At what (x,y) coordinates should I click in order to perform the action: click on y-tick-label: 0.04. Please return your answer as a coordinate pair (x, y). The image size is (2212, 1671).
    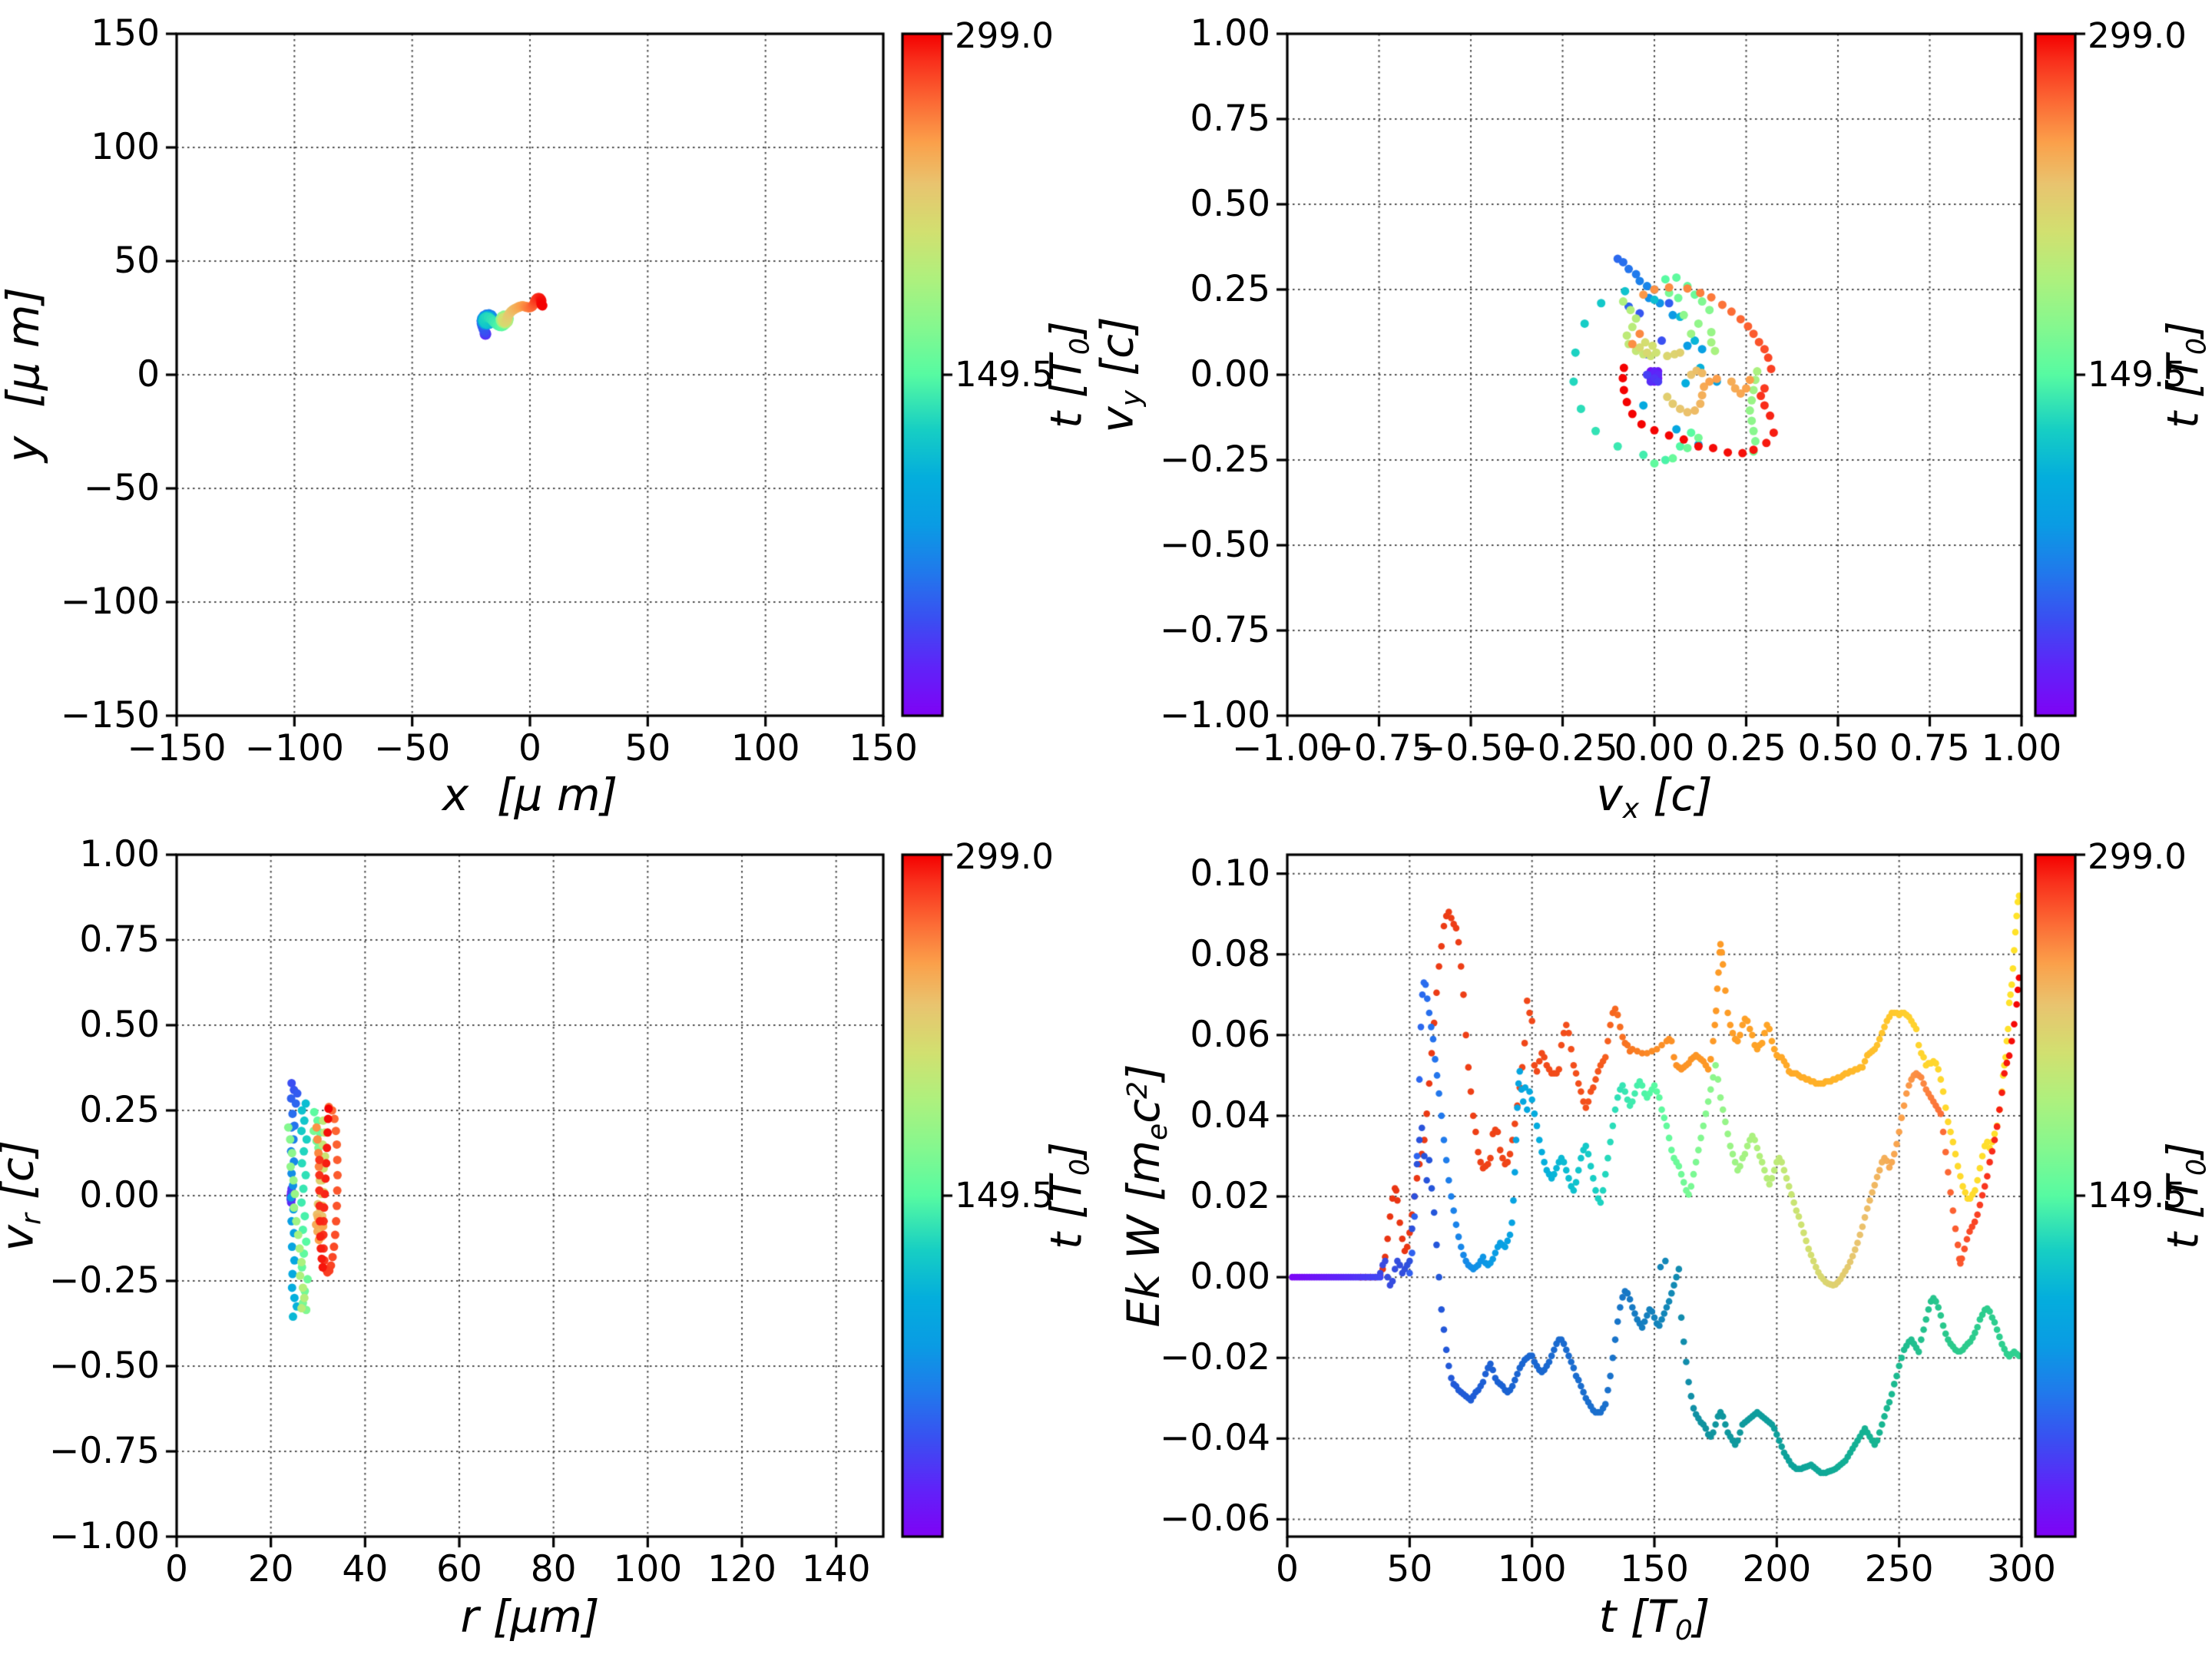
    Looking at the image, I should click on (1230, 1115).